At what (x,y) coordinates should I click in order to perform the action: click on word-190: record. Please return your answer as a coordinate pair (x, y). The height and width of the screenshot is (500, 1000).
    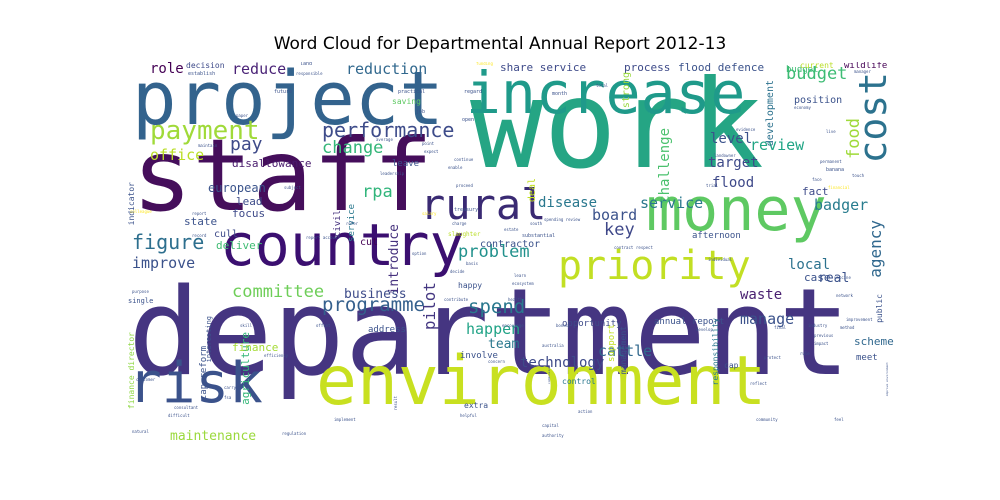
    Looking at the image, I should click on (199, 235).